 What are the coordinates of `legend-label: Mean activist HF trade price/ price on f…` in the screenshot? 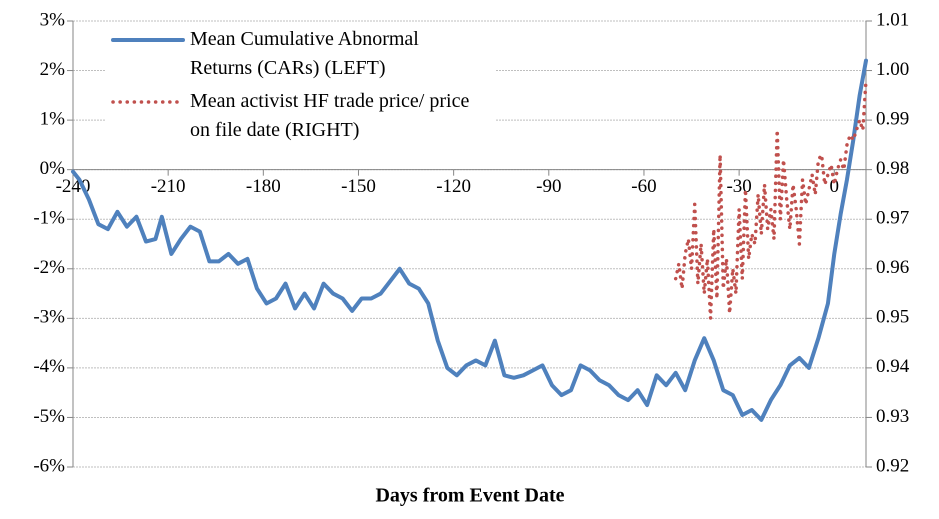 It's located at (330, 115).